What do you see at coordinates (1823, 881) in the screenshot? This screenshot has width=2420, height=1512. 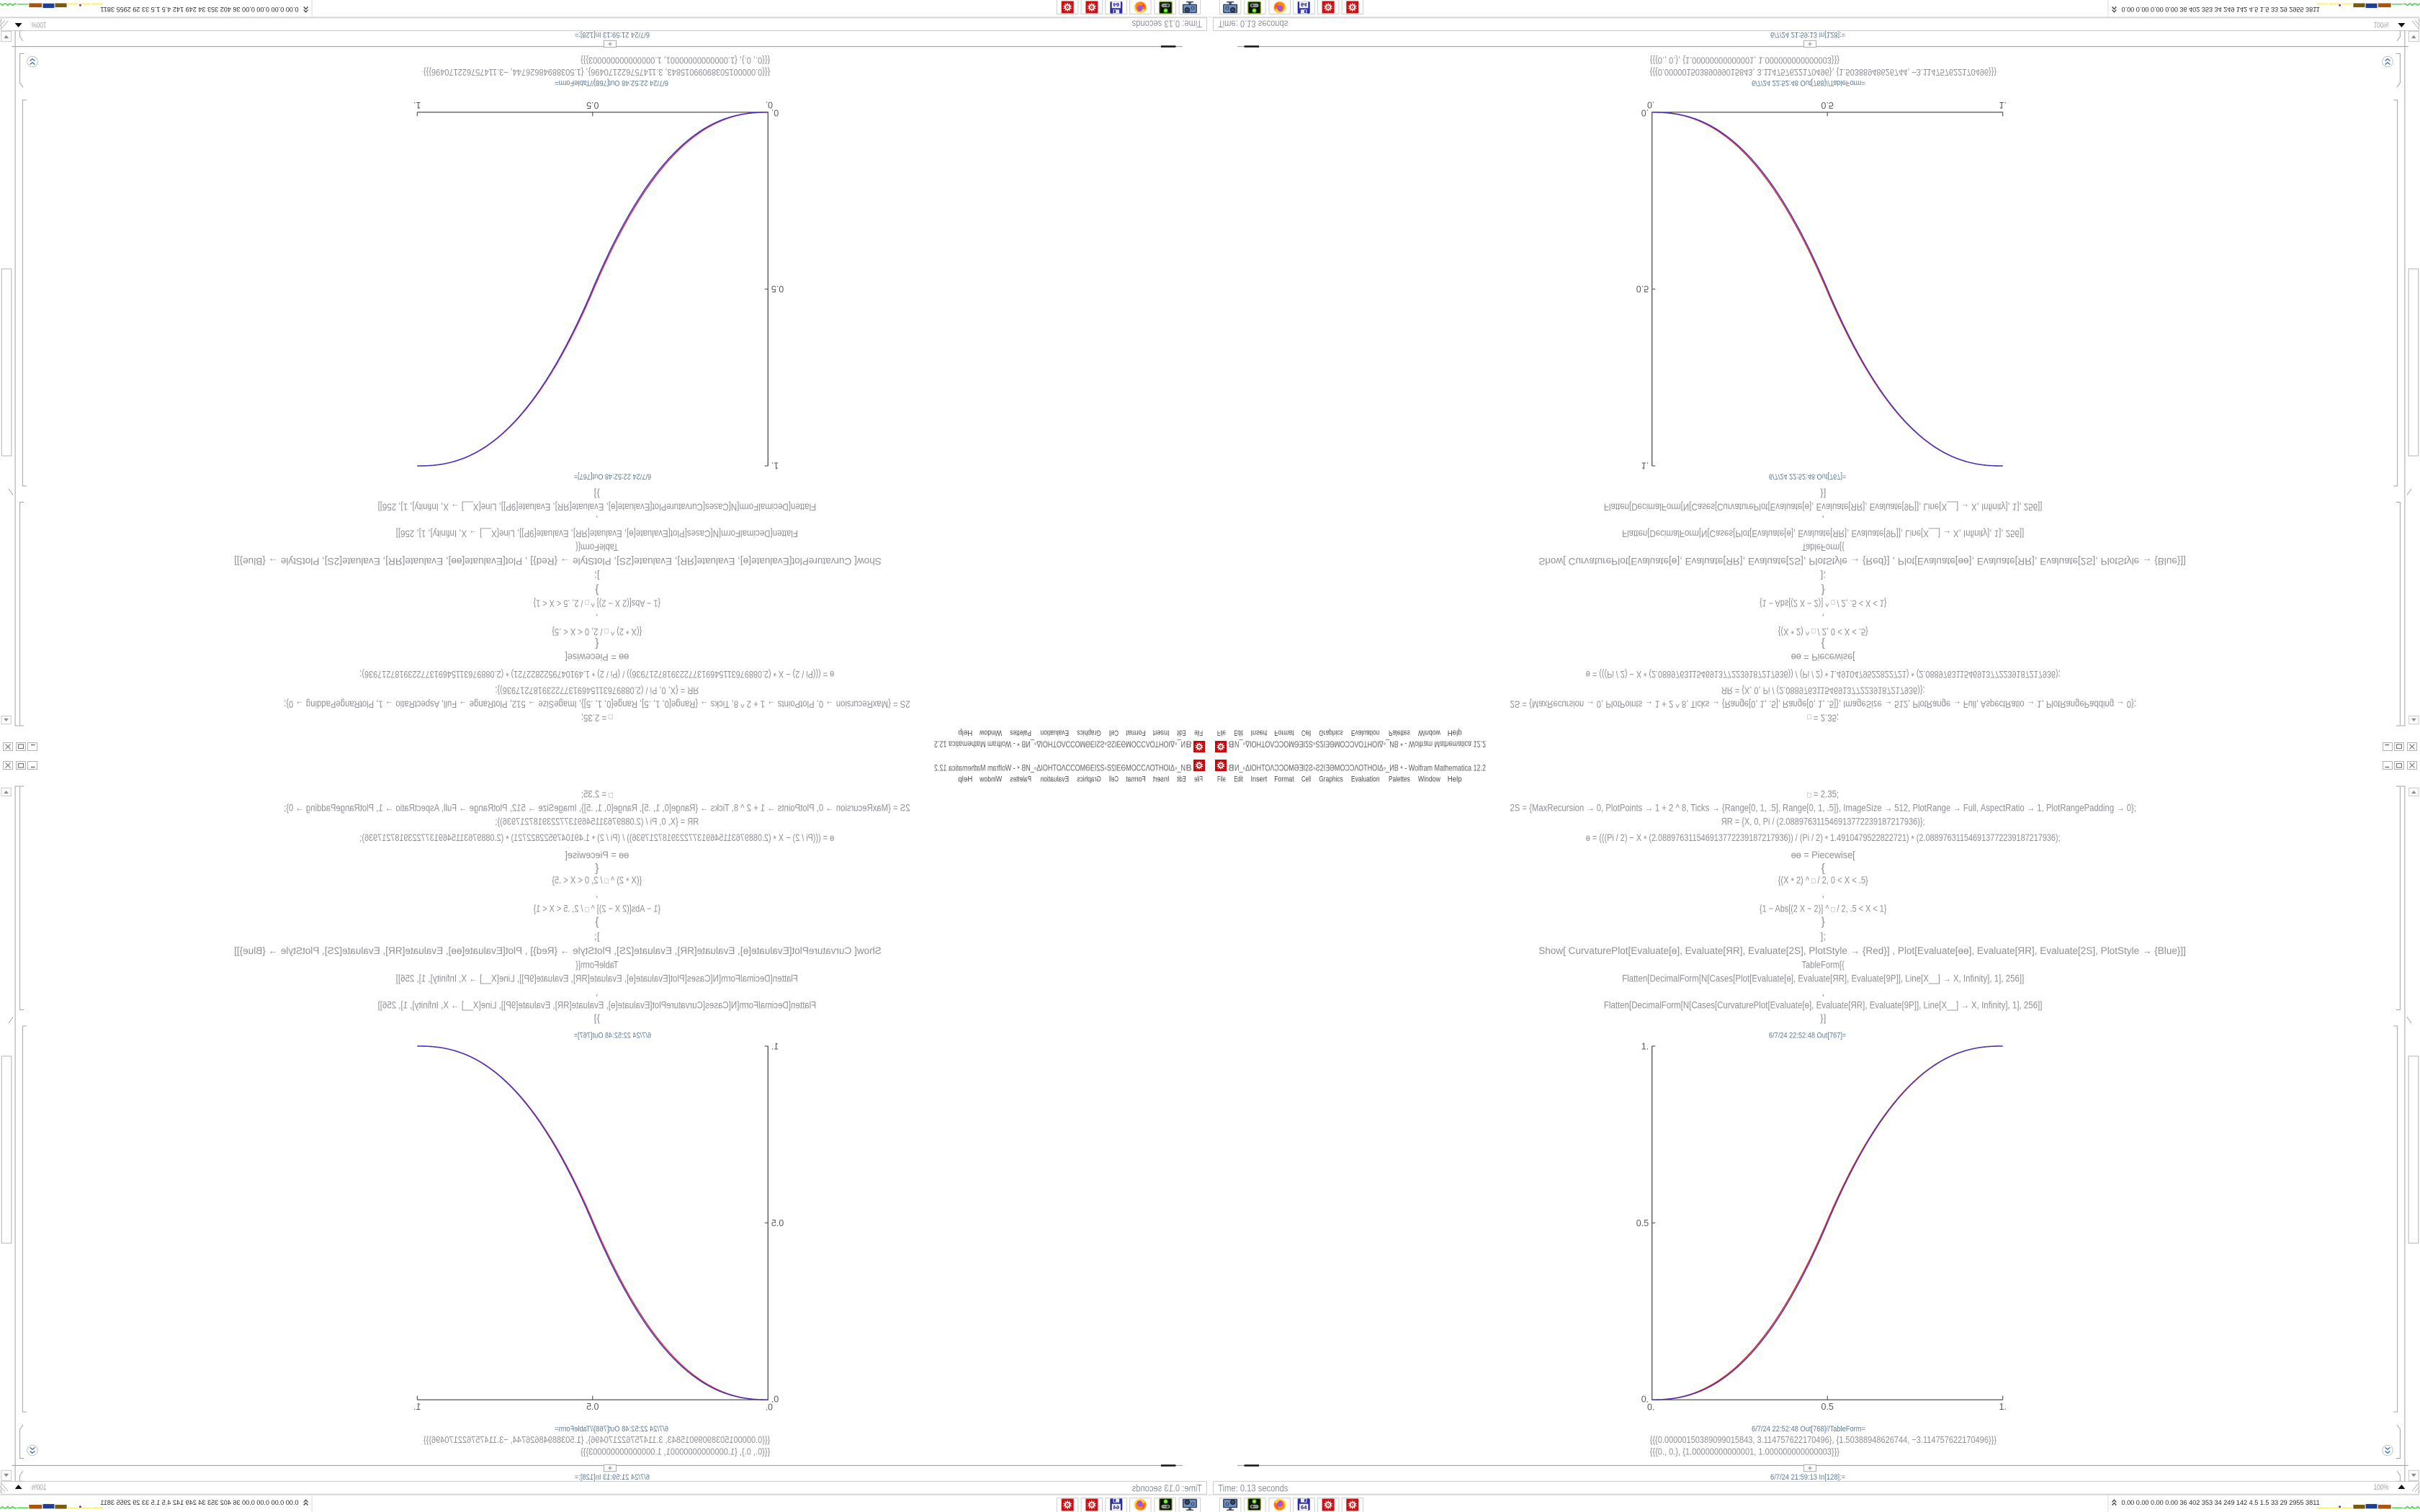 I see `svg-text: {(X *​ 2) ^ □ / 2, 0 < X < .5}` at bounding box center [1823, 881].